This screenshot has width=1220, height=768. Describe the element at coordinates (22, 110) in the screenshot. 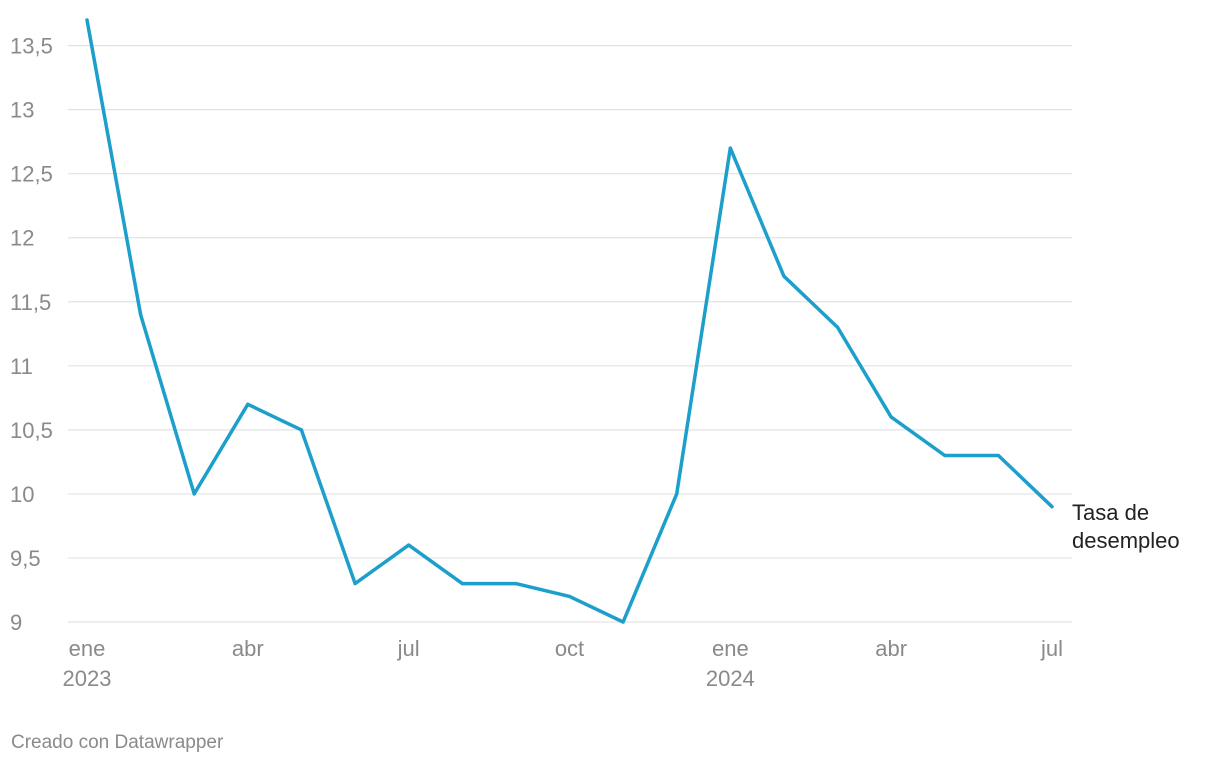

I see `y-tick-label: 13` at that location.